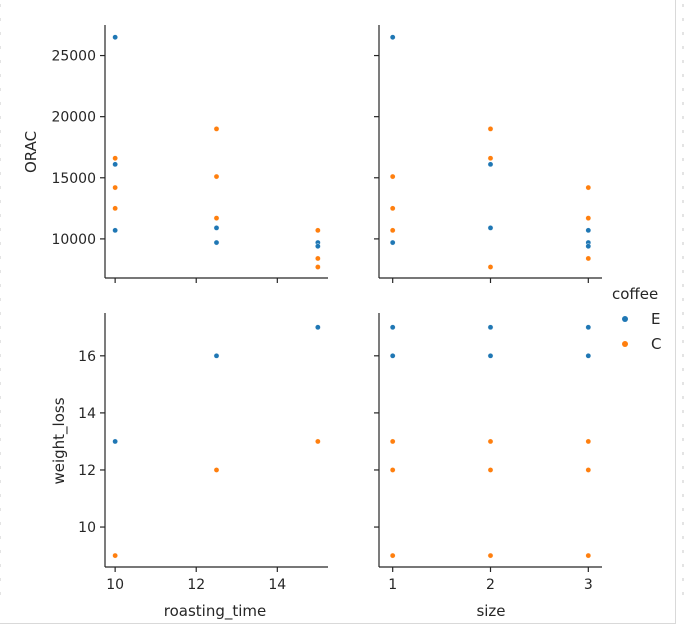 This screenshot has height=626, width=684. Describe the element at coordinates (277, 585) in the screenshot. I see `x-tick-label: 14` at that location.